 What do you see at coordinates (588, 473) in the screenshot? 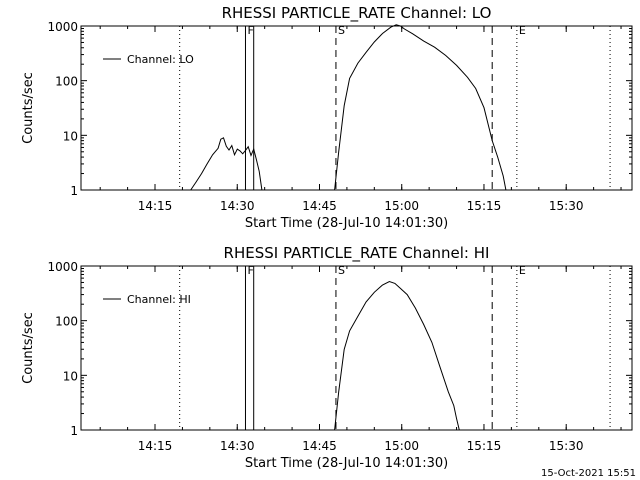
I see `footer-timestamp: 15-Oct-2021 15:51` at bounding box center [588, 473].